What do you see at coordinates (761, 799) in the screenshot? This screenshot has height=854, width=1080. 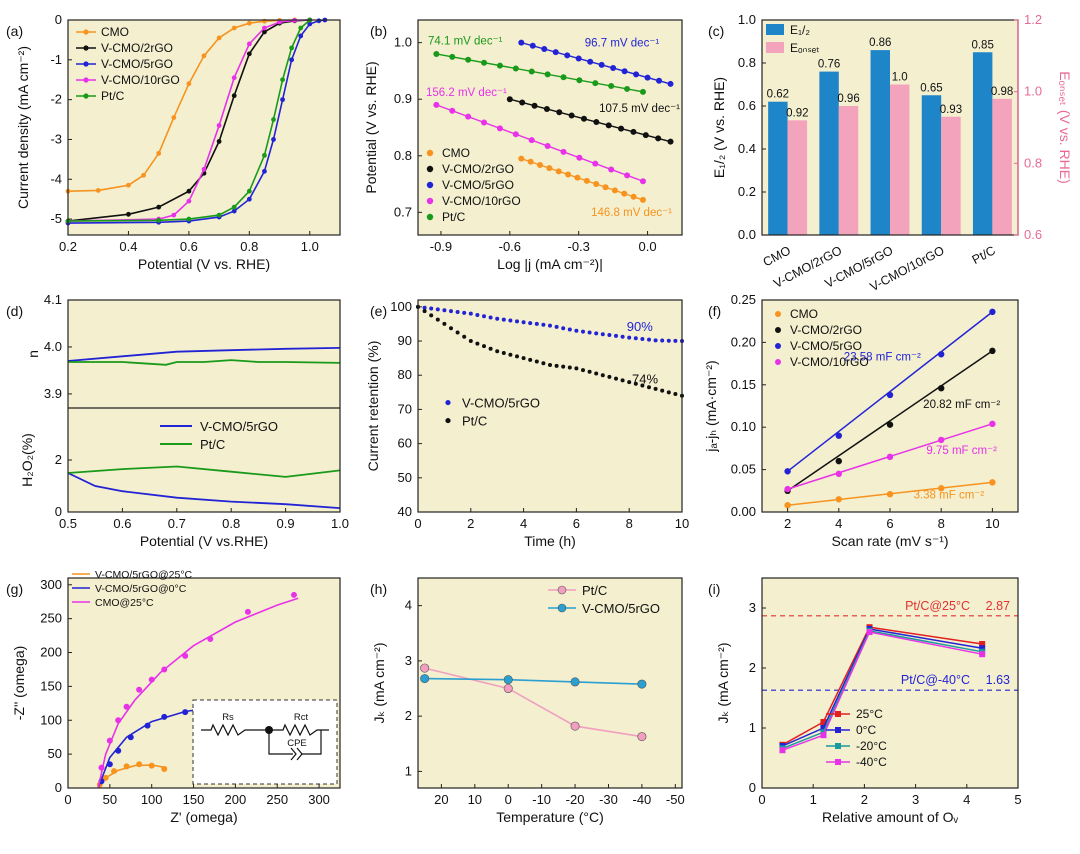 I see `ov-x-tick-label: 0` at bounding box center [761, 799].